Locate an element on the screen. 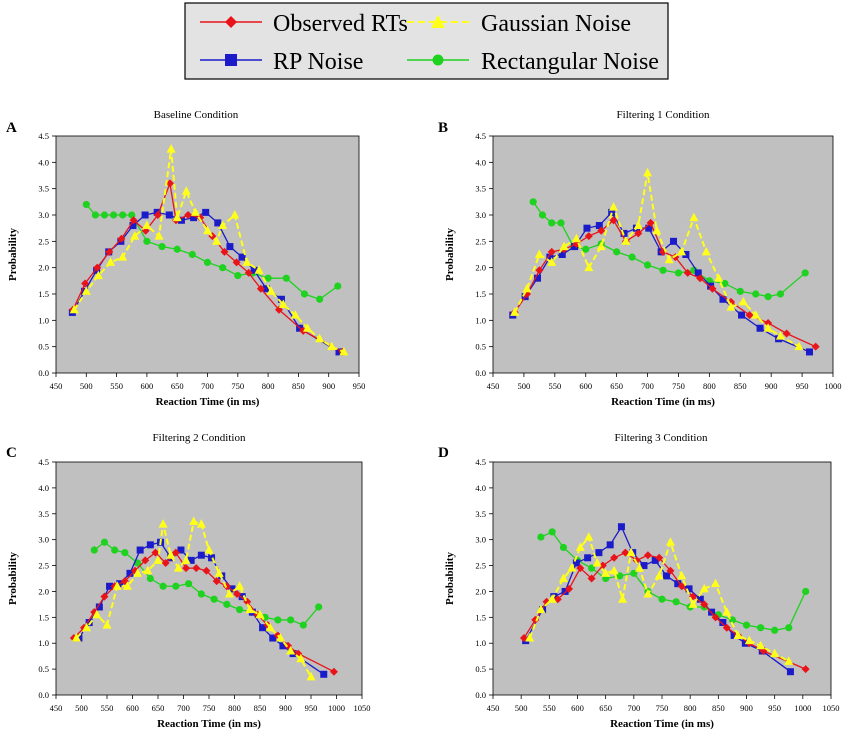 Image resolution: width=850 pixels, height=736 pixels. x-tick-label: 600 is located at coordinates (585, 386).